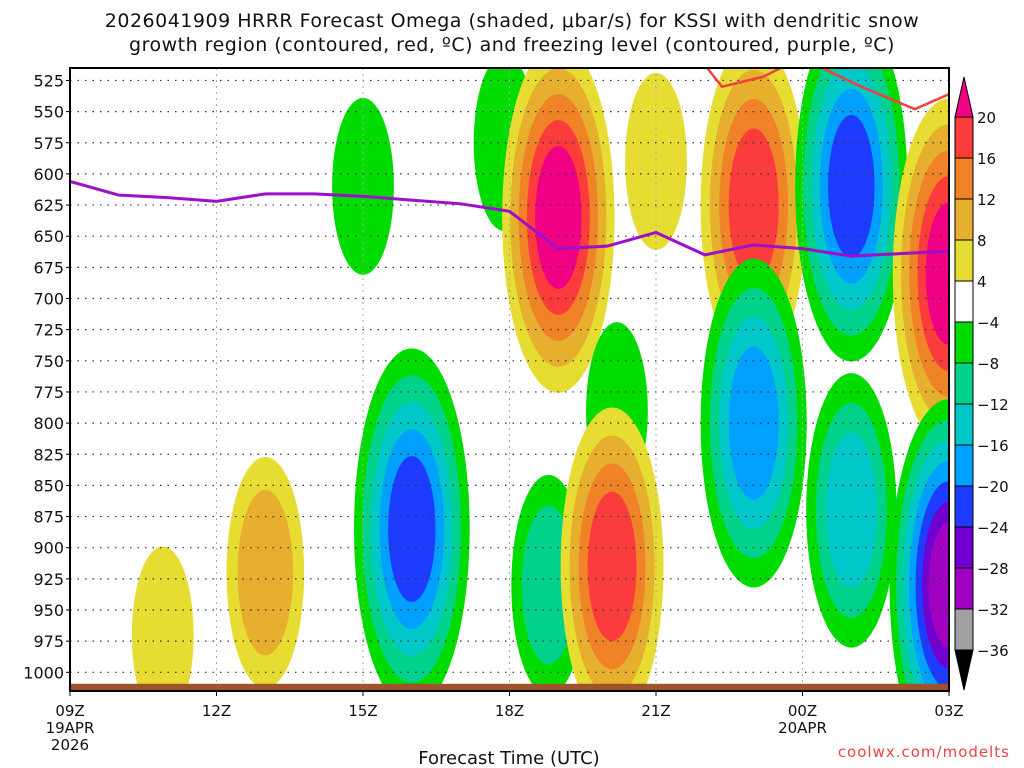  I want to click on y-tick-label: 950, so click(48, 610).